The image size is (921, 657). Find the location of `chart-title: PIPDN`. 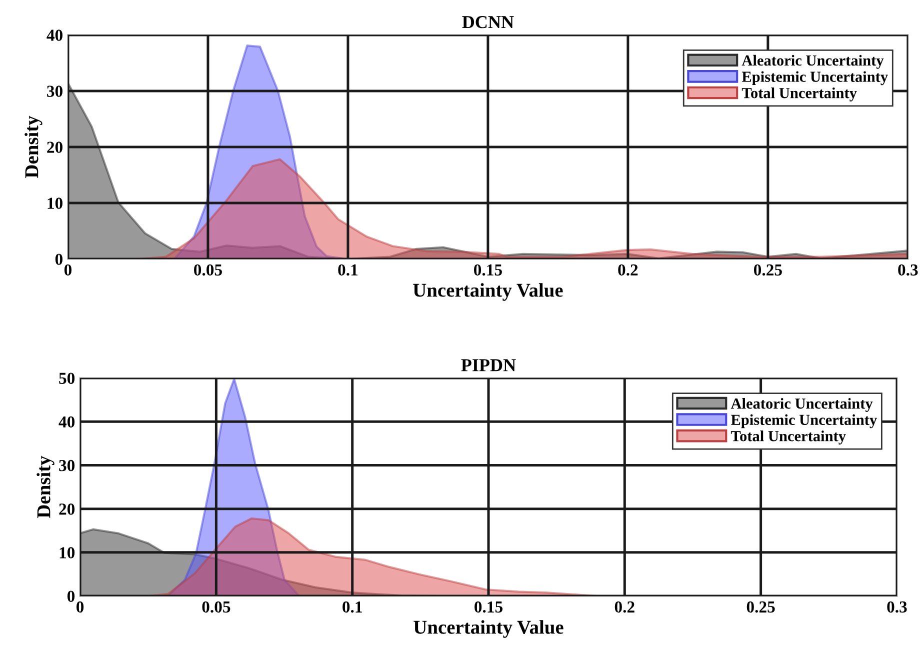

chart-title: PIPDN is located at coordinates (488, 365).